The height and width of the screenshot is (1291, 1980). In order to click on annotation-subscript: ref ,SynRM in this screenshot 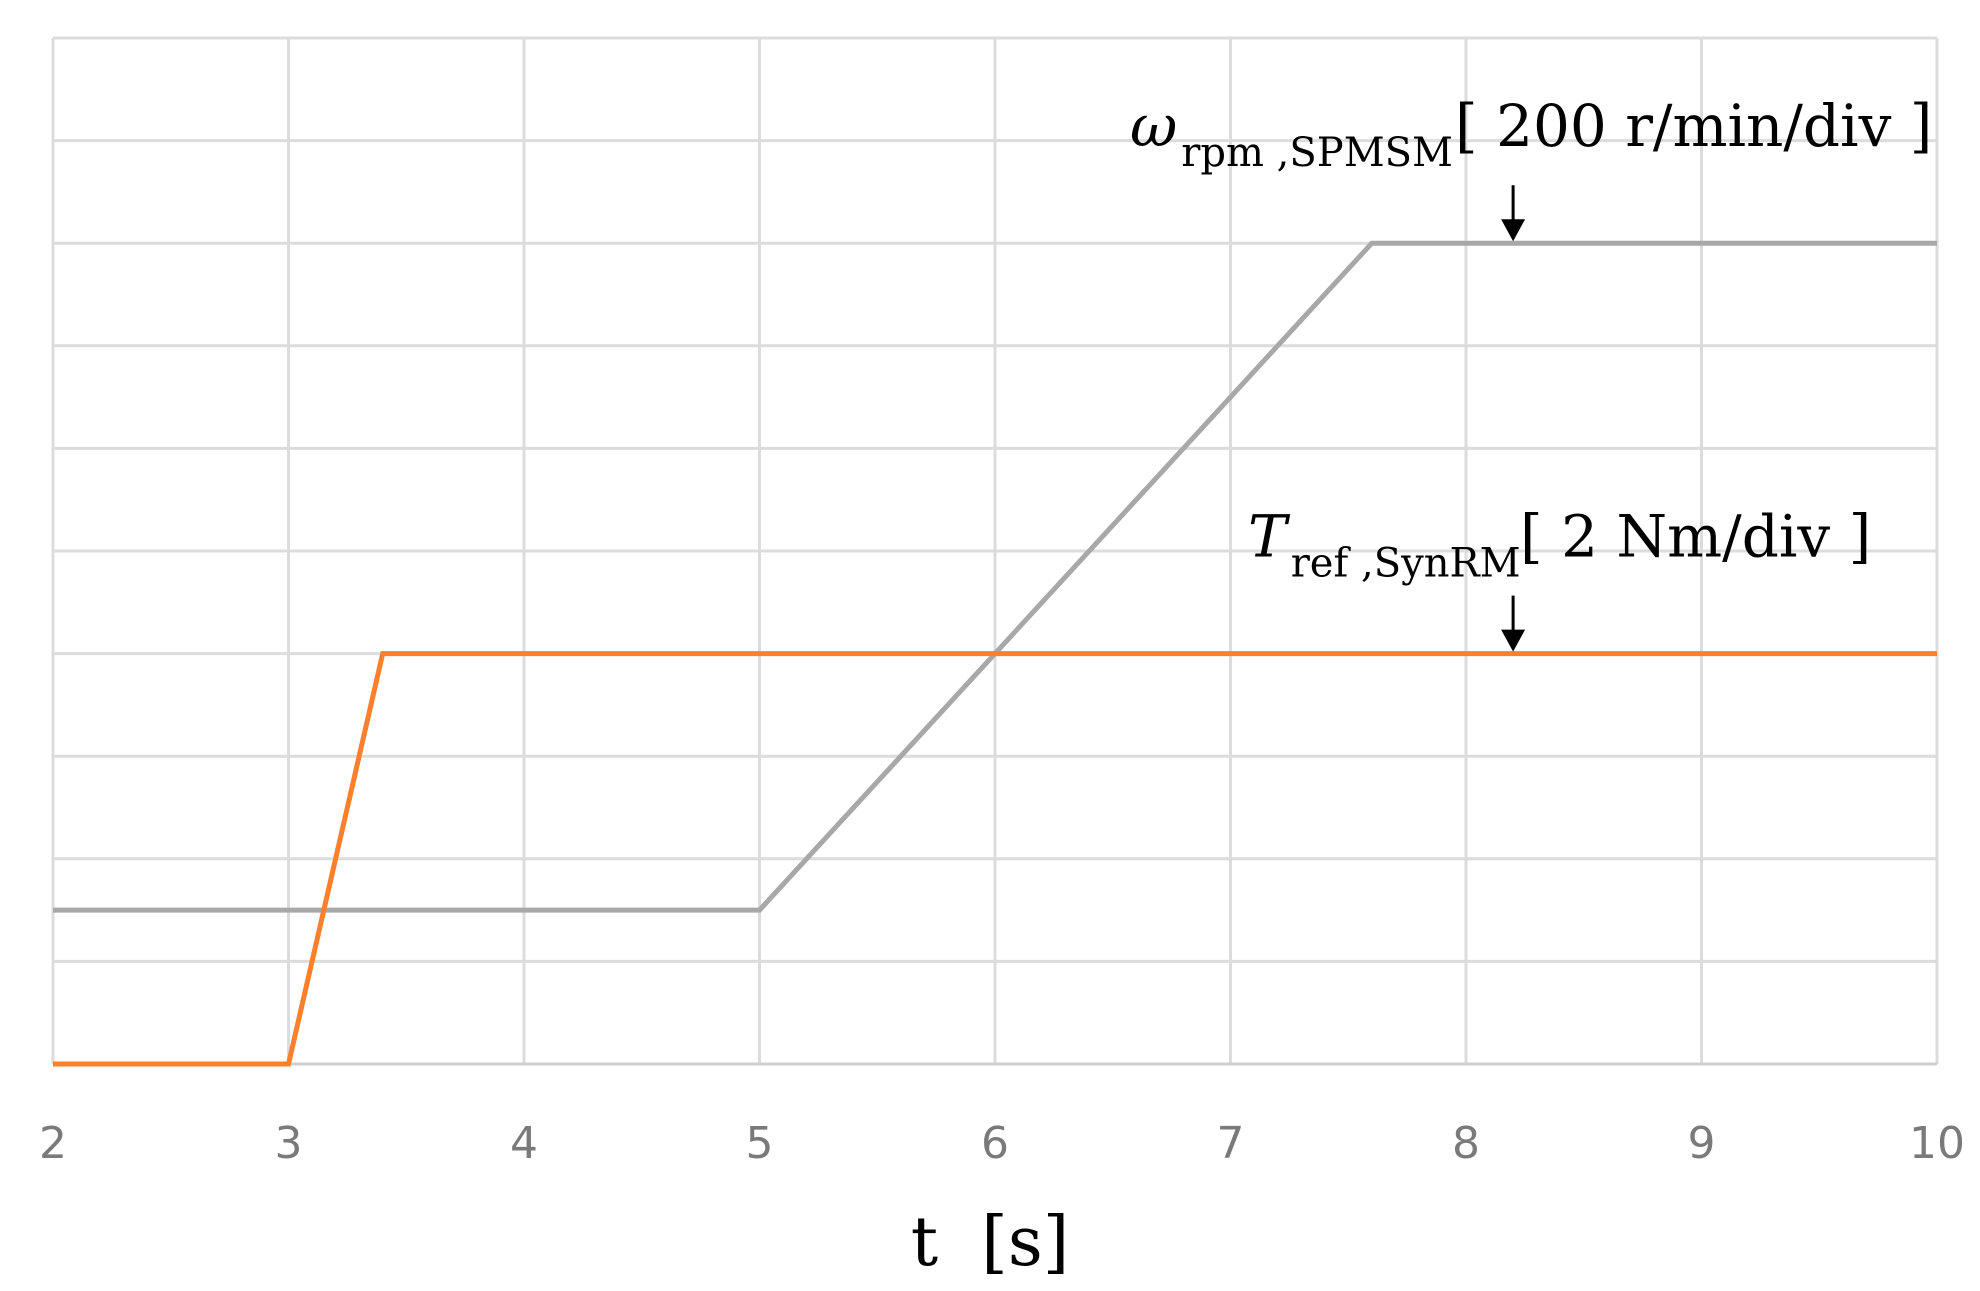, I will do `click(1406, 564)`.